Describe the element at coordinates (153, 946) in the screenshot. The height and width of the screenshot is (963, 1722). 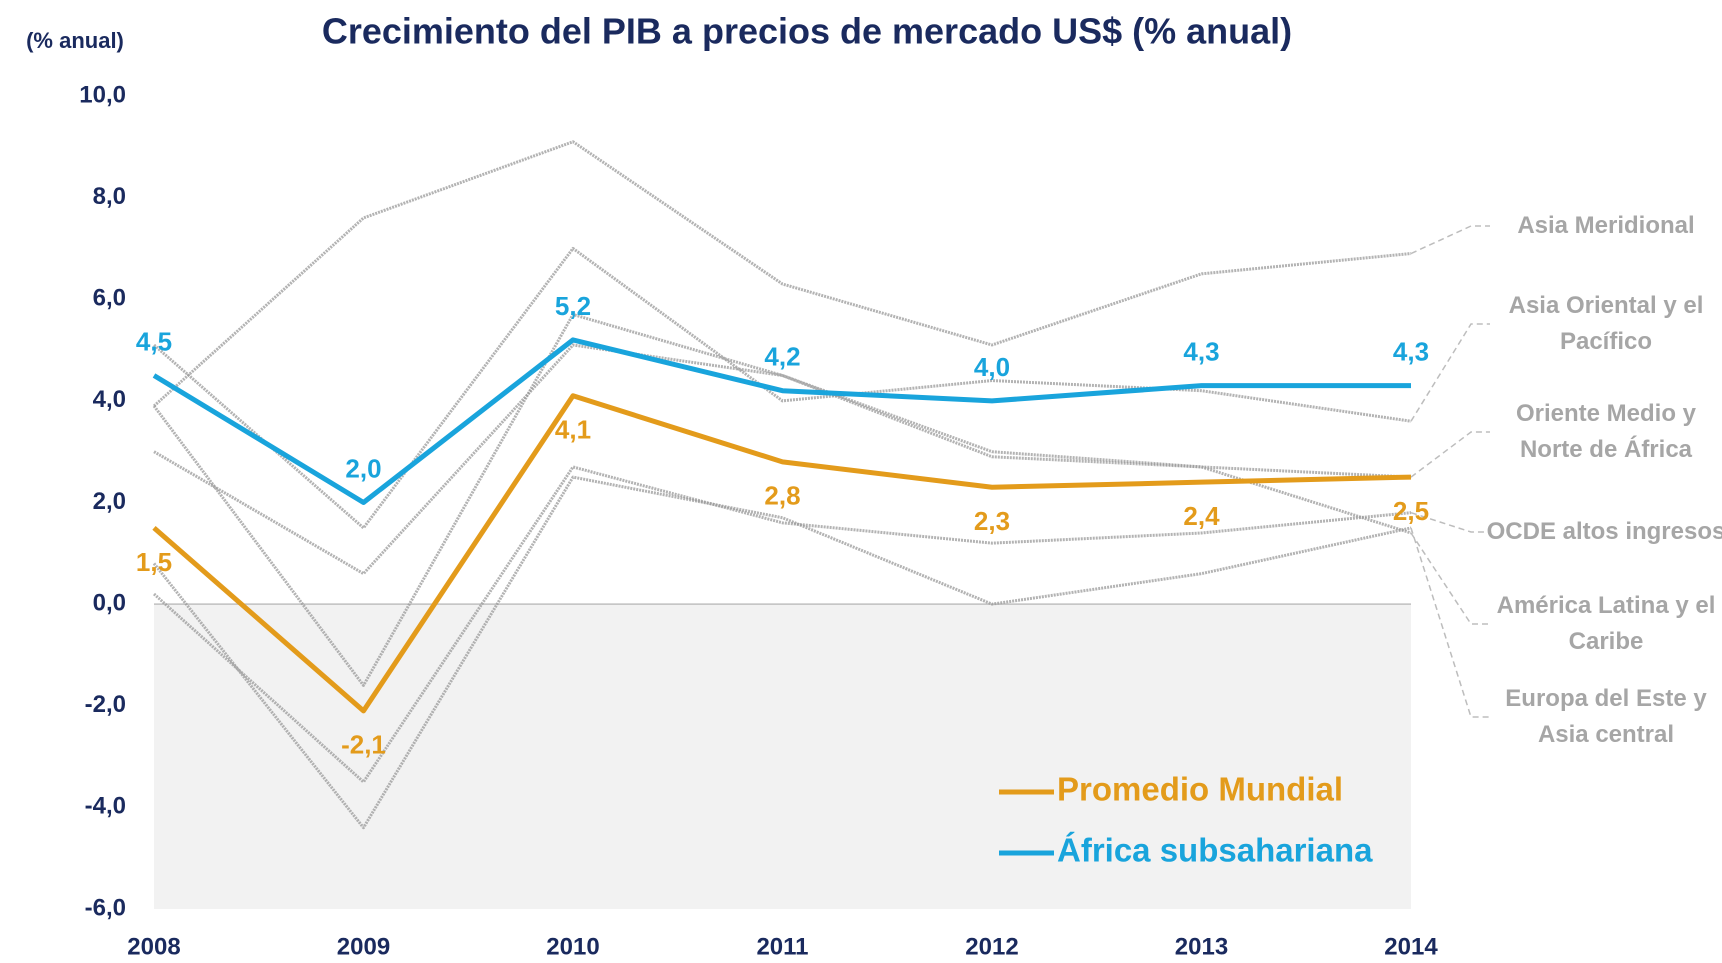
I see `x-tick-label: 2008` at that location.